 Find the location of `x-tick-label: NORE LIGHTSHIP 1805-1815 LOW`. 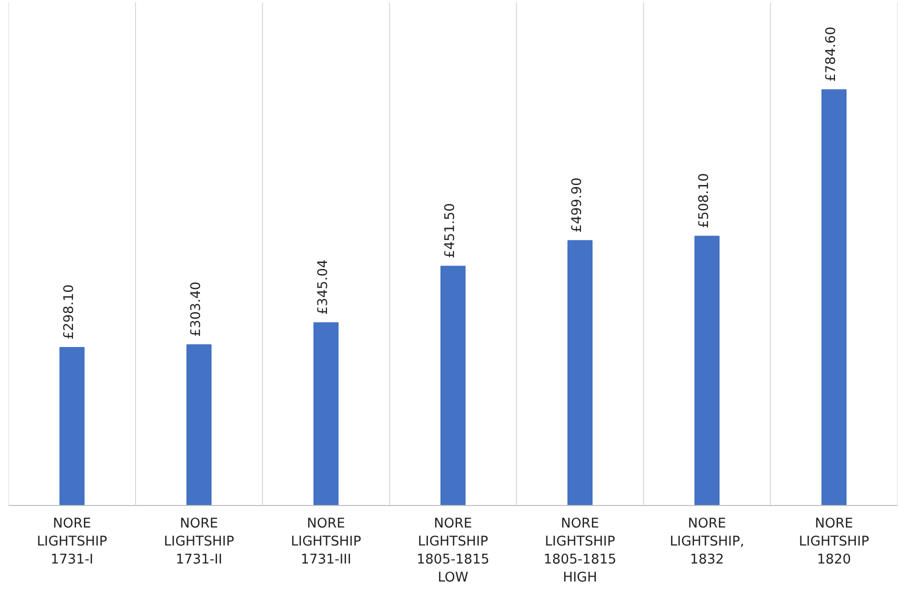

x-tick-label: NORE LIGHTSHIP 1805-1815 LOW is located at coordinates (453, 551).